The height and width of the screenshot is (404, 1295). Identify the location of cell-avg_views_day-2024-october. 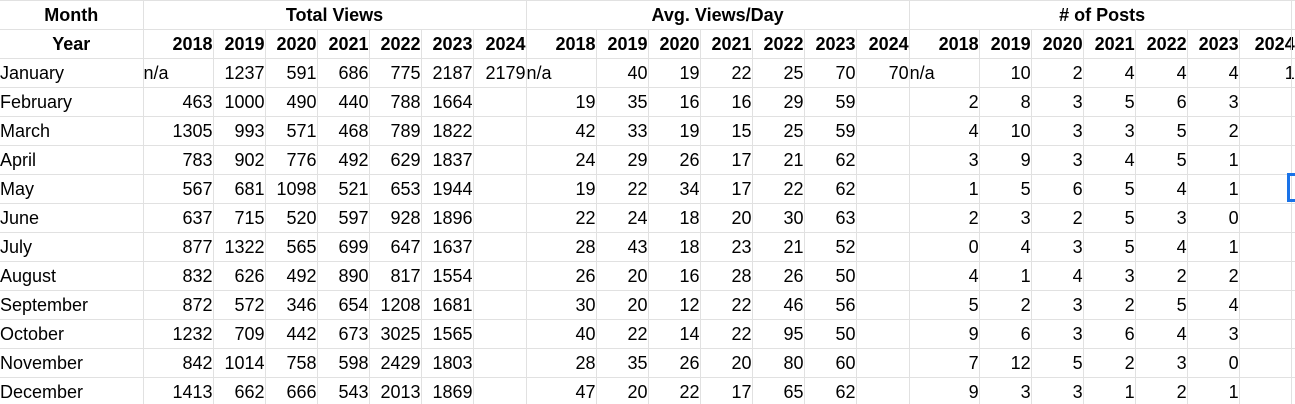
(883, 334).